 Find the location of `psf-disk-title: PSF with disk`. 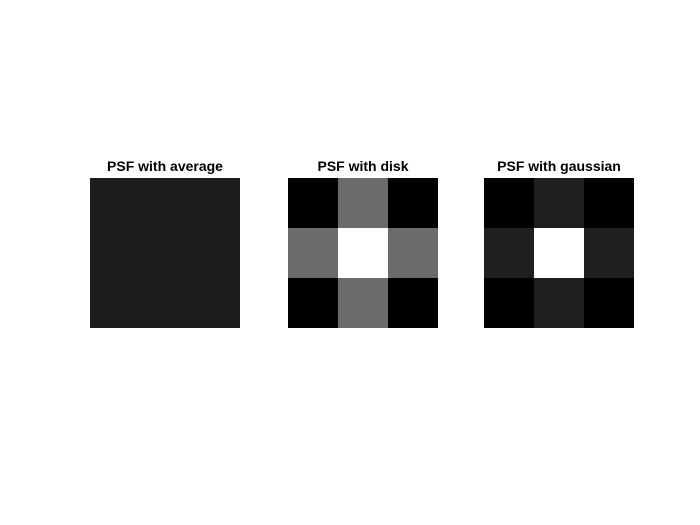

psf-disk-title: PSF with disk is located at coordinates (363, 166).